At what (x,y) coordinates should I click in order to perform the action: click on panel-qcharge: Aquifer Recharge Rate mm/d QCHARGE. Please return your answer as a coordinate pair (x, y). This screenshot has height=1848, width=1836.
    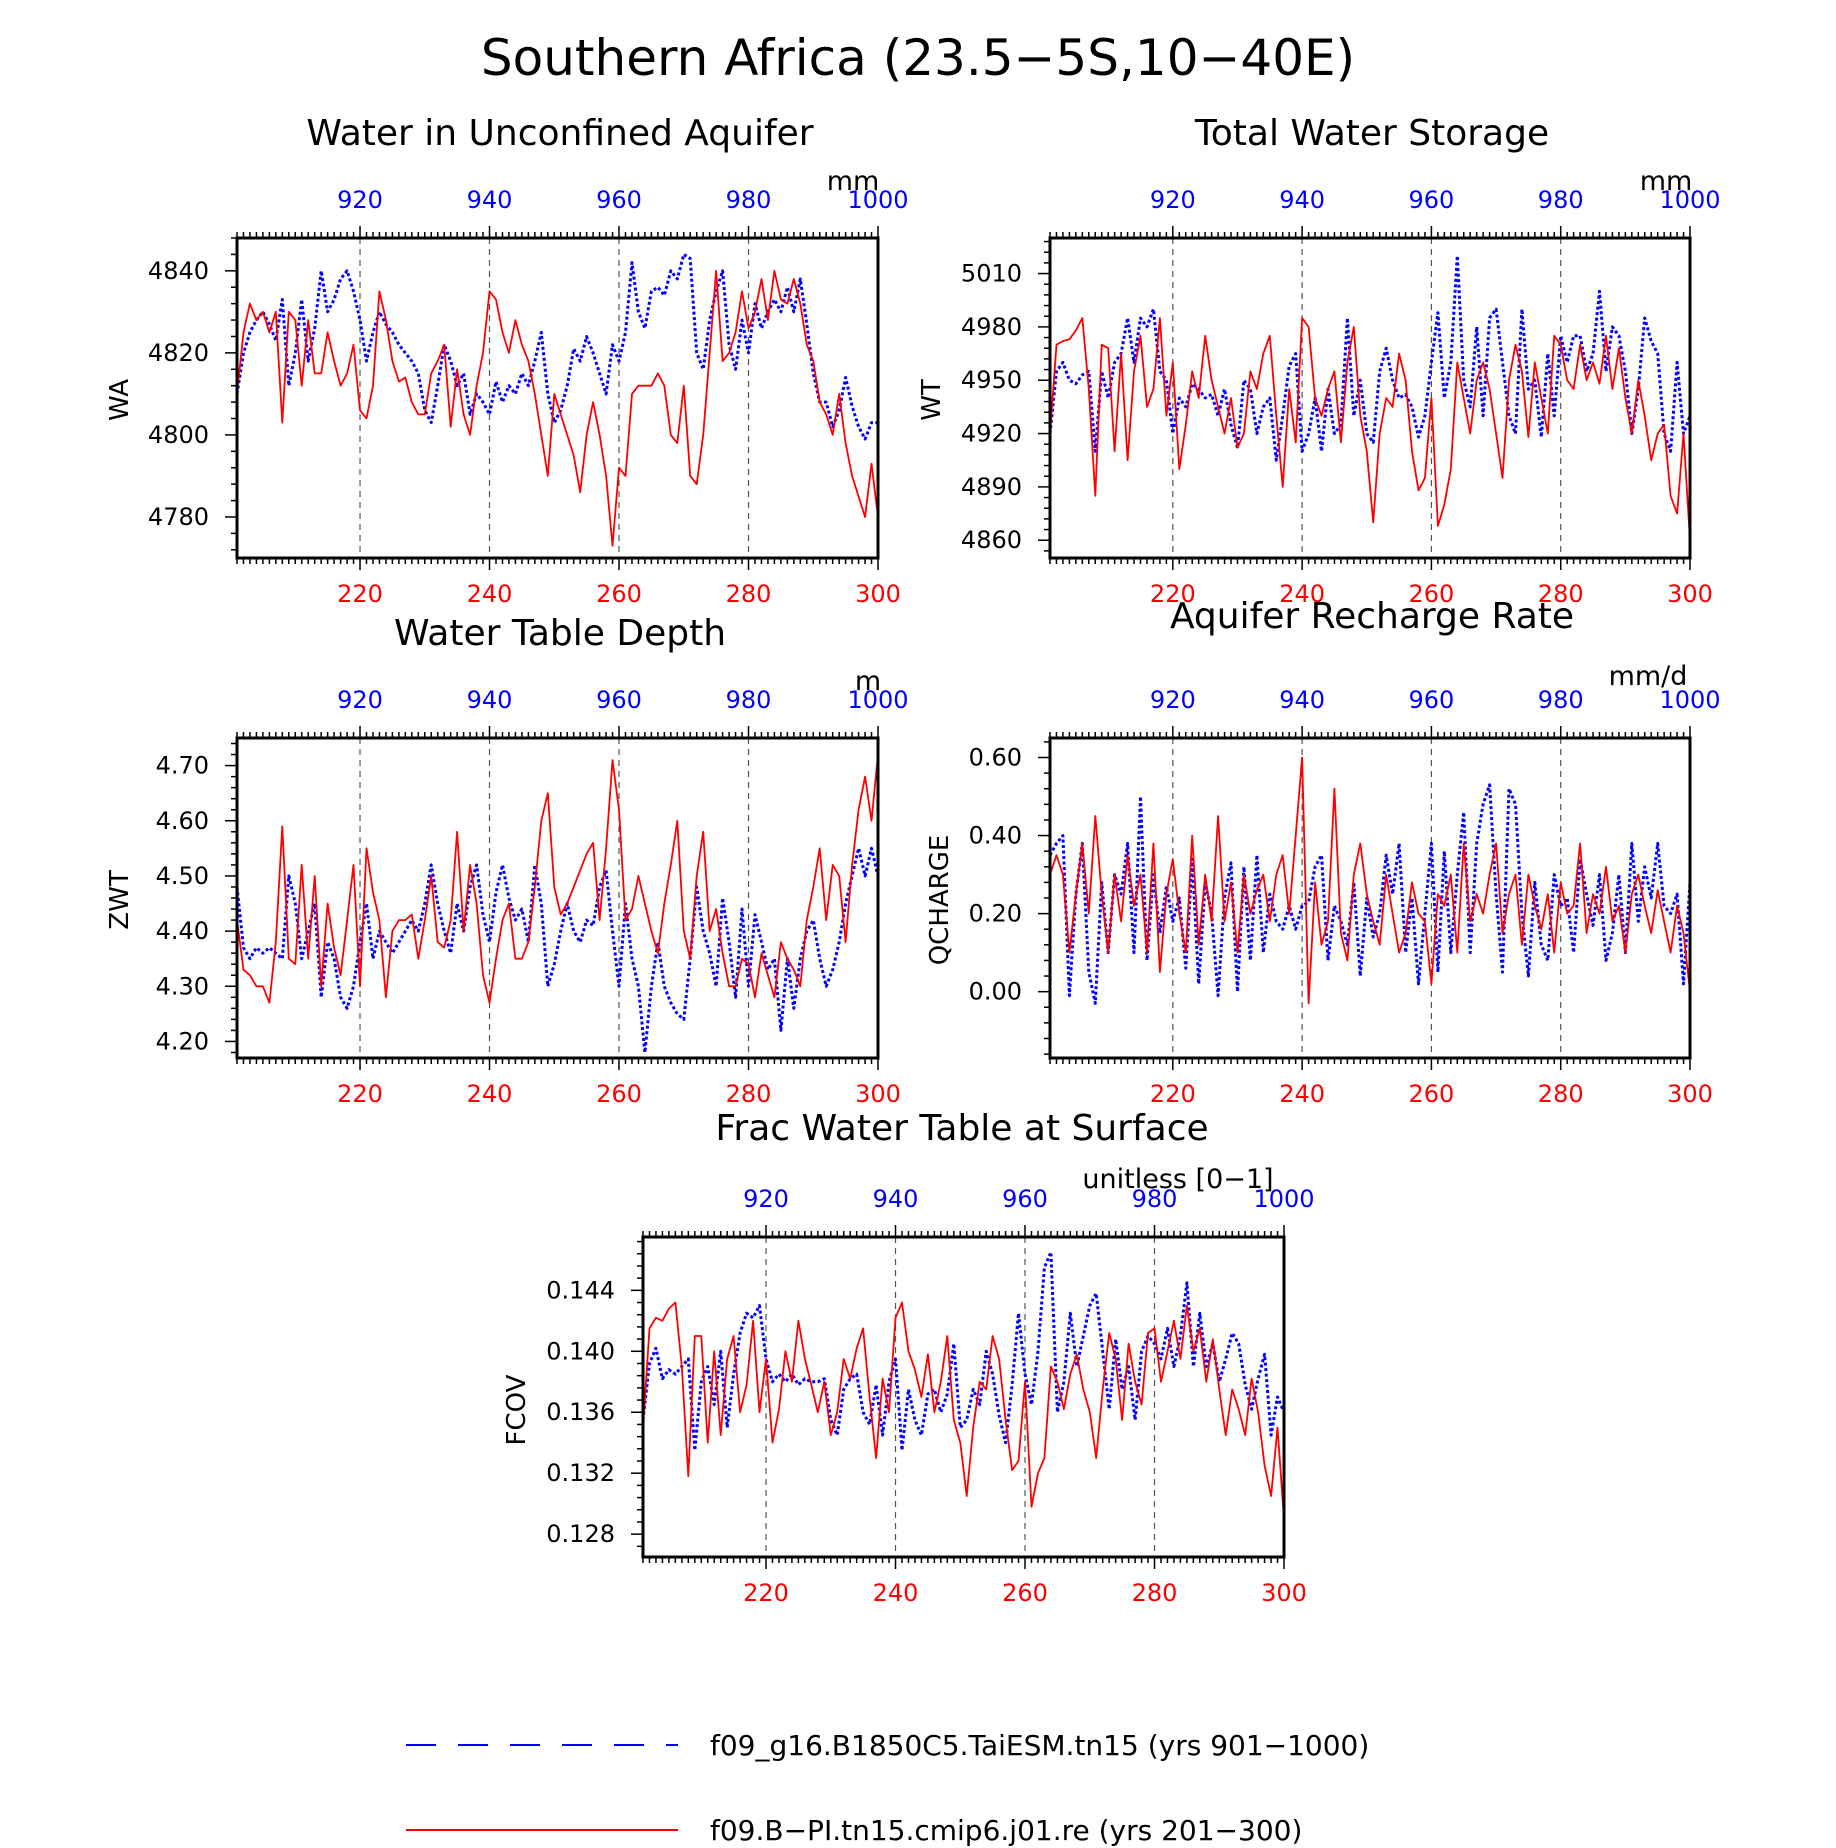
    Looking at the image, I should click on (1306, 780).